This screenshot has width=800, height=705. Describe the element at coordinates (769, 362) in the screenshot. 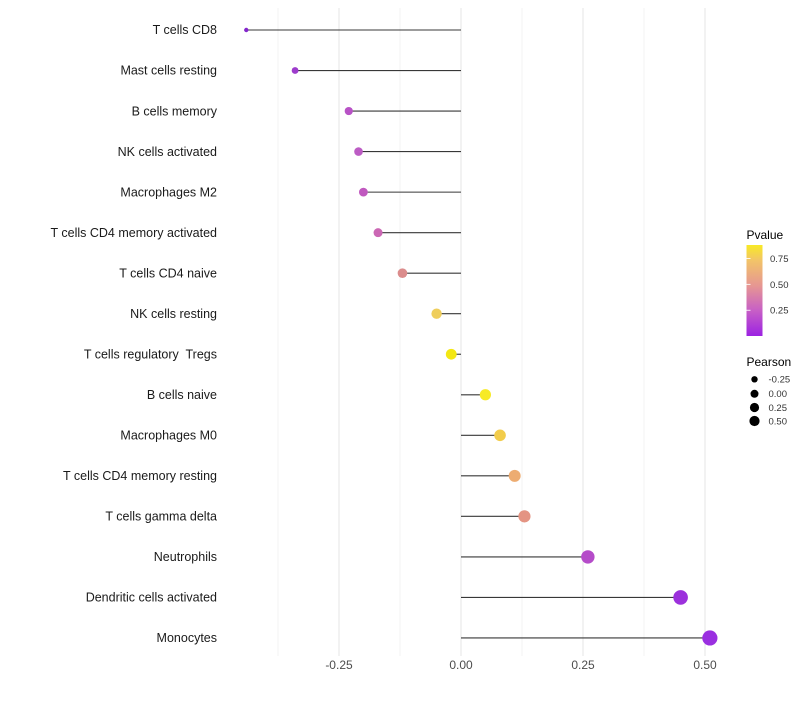

I see `pearson-legend-title: Pearson` at that location.